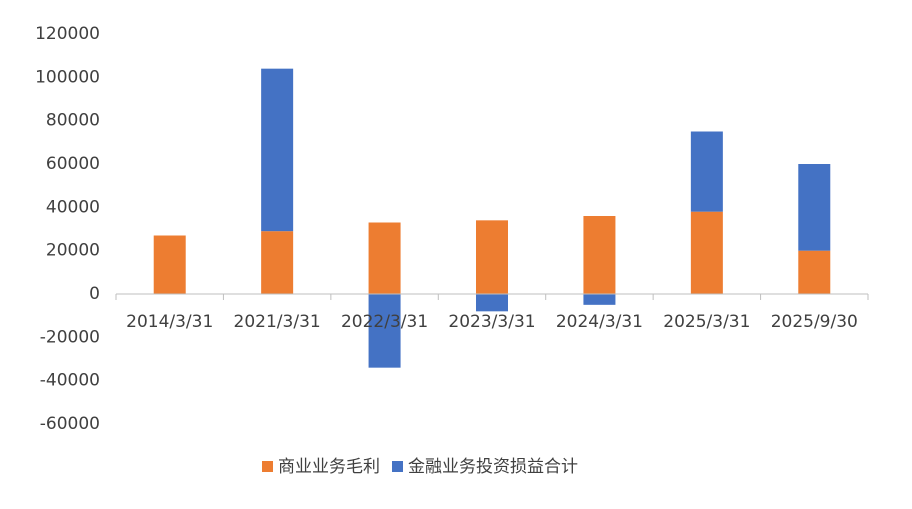  Describe the element at coordinates (169, 322) in the screenshot. I see `x-tick-label: 2014/3/31` at that location.